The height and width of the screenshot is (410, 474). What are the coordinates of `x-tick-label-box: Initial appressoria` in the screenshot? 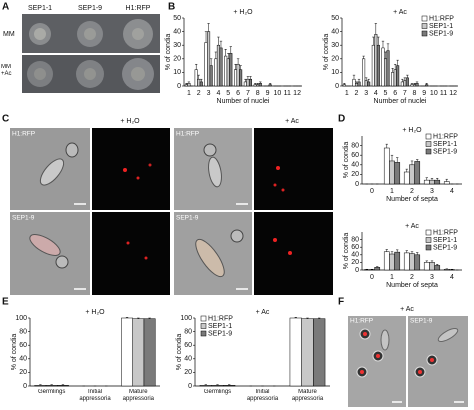 It's located at (262, 395).